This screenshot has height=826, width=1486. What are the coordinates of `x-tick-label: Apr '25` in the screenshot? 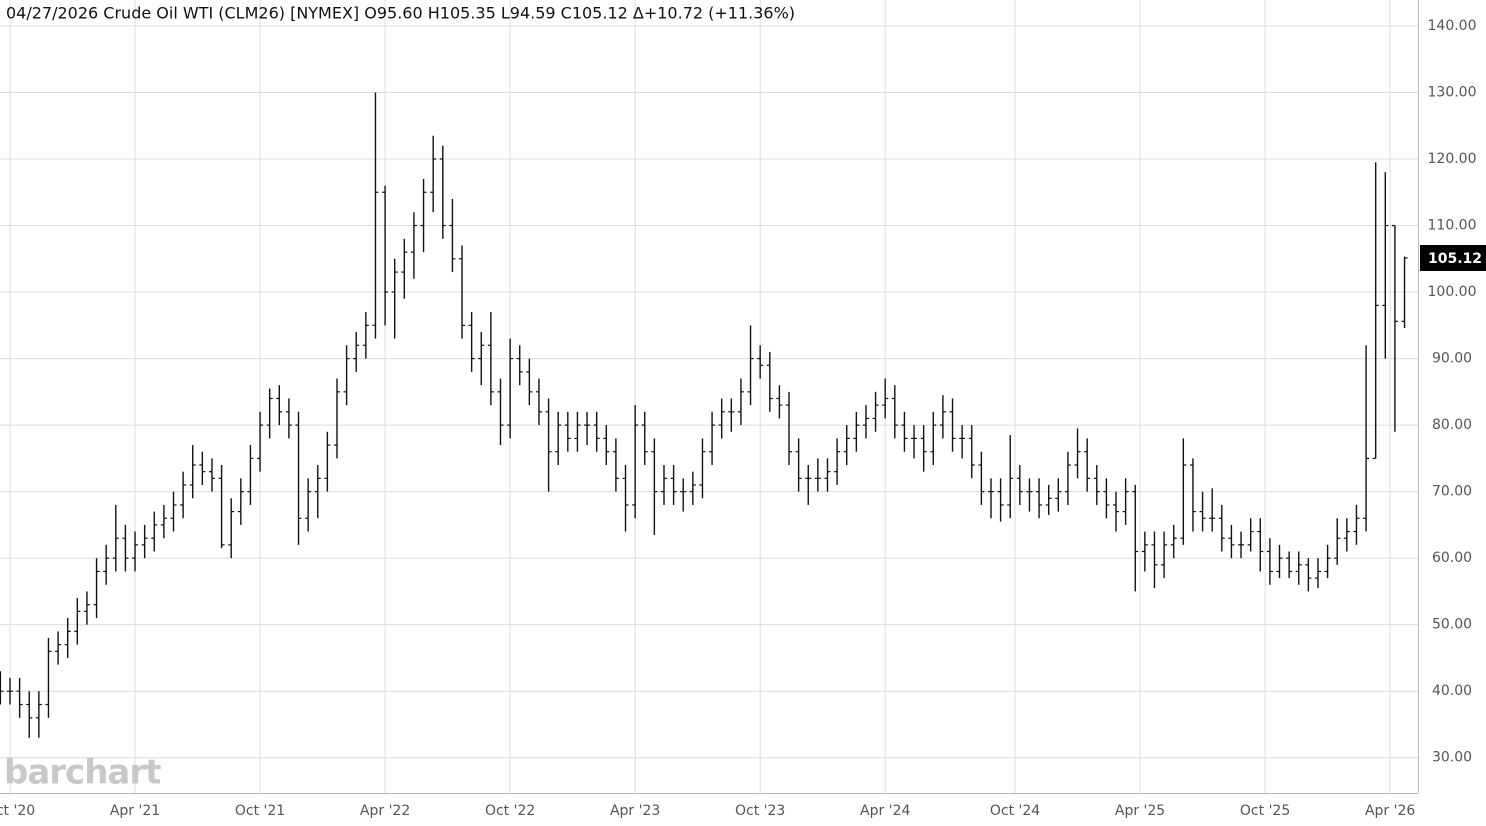 It's located at (1140, 811).